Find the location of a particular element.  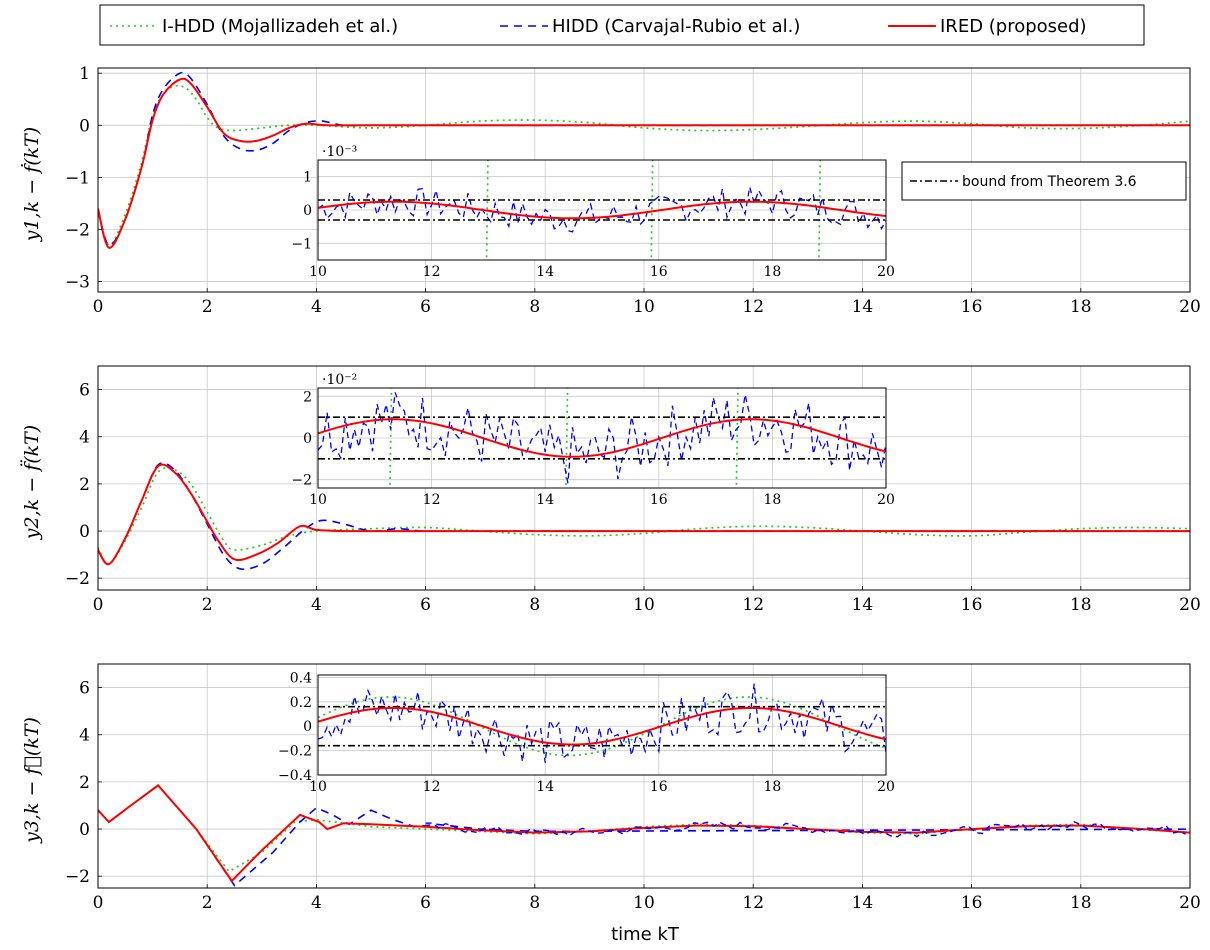

bound-legend-label: bound from Theorem 3.6 is located at coordinates (1049, 182).